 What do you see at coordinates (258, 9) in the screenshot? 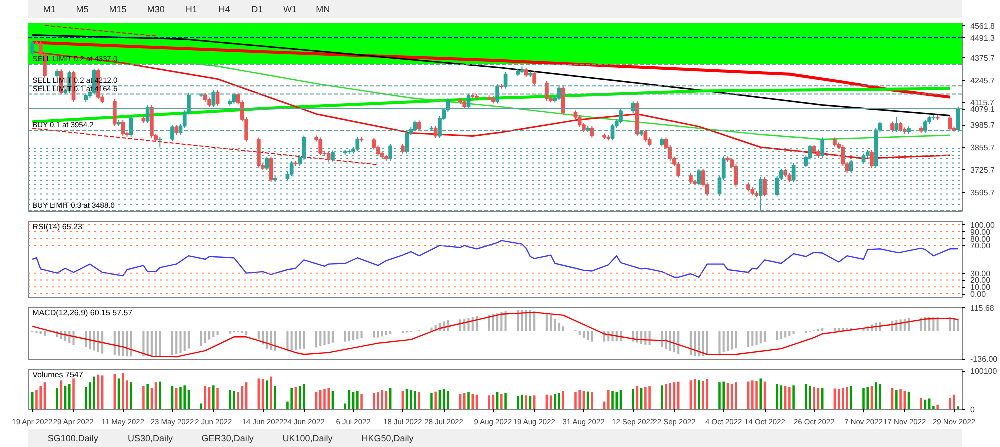
I see `text: D1` at bounding box center [258, 9].